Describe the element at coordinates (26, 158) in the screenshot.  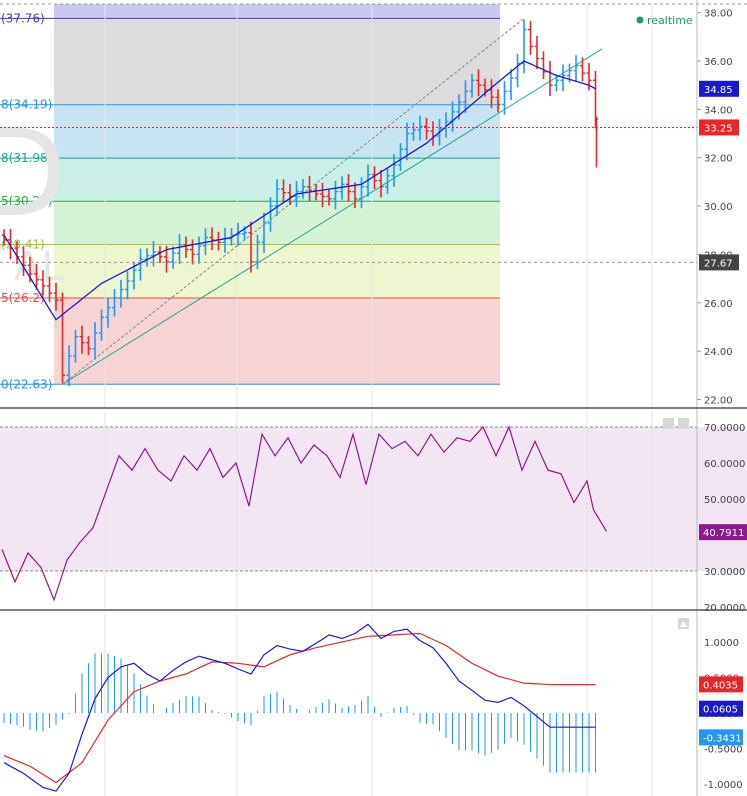
I see `fib-level-label: 8(31.98)` at that location.